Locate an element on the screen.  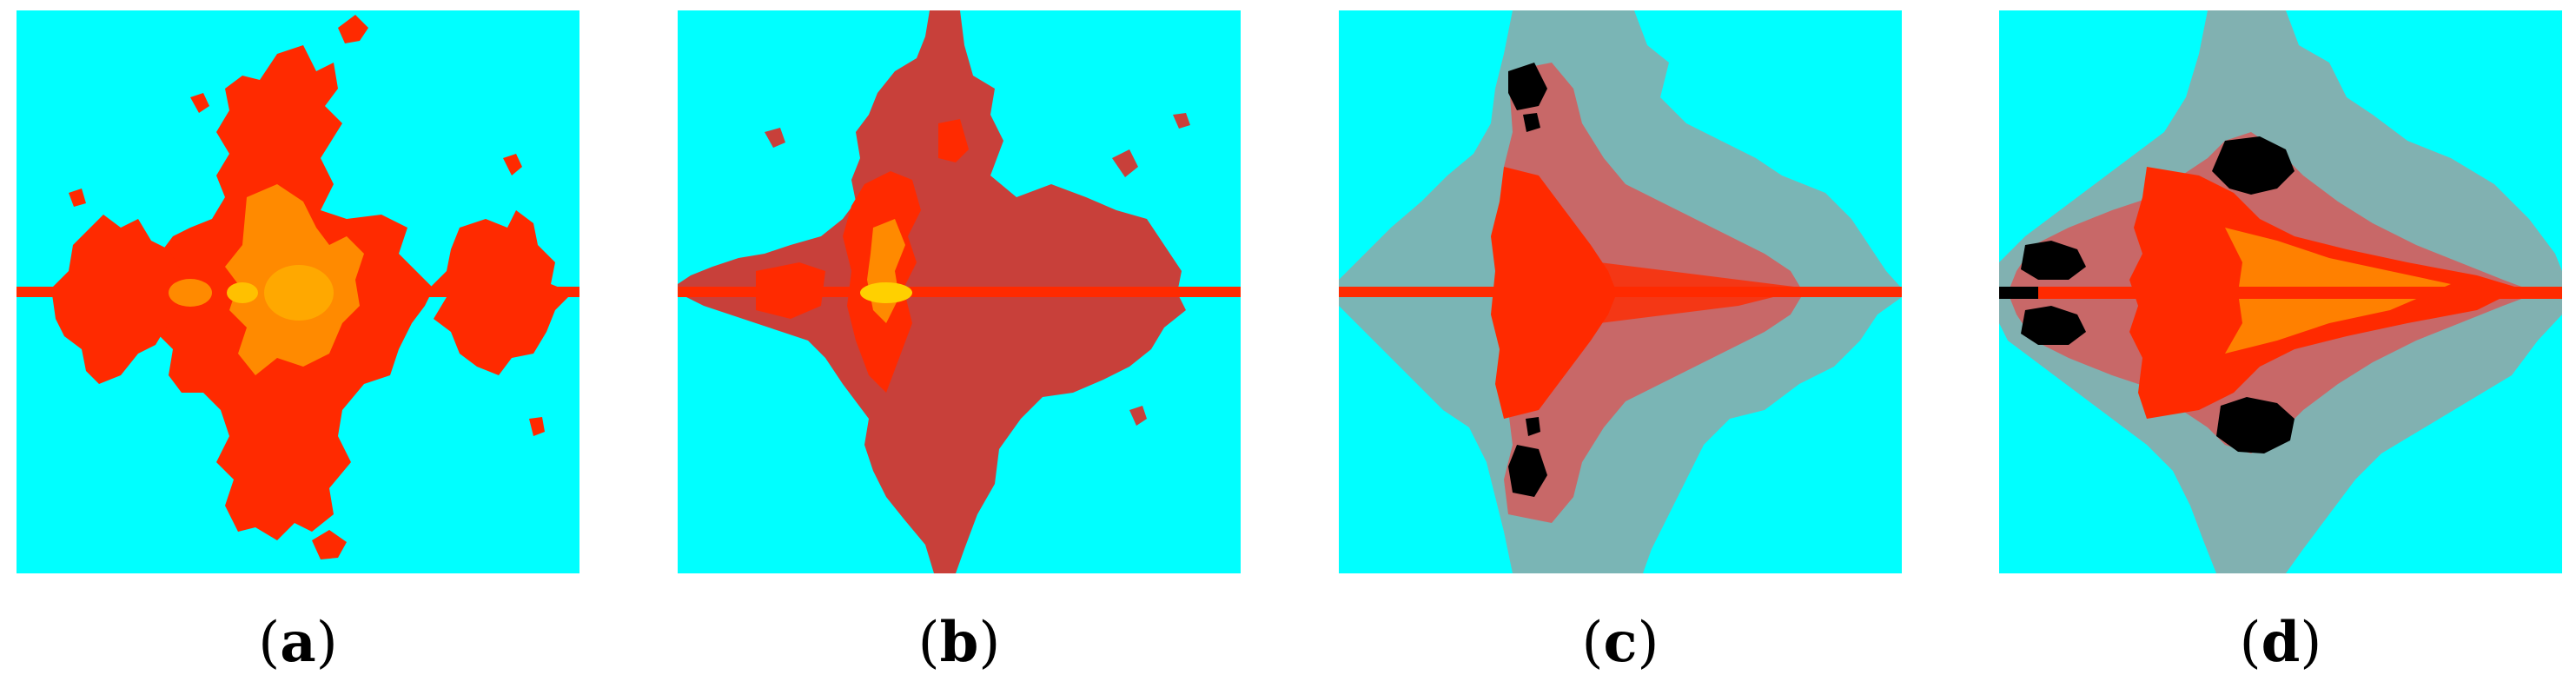
caption-c: (c) is located at coordinates (1620, 643).